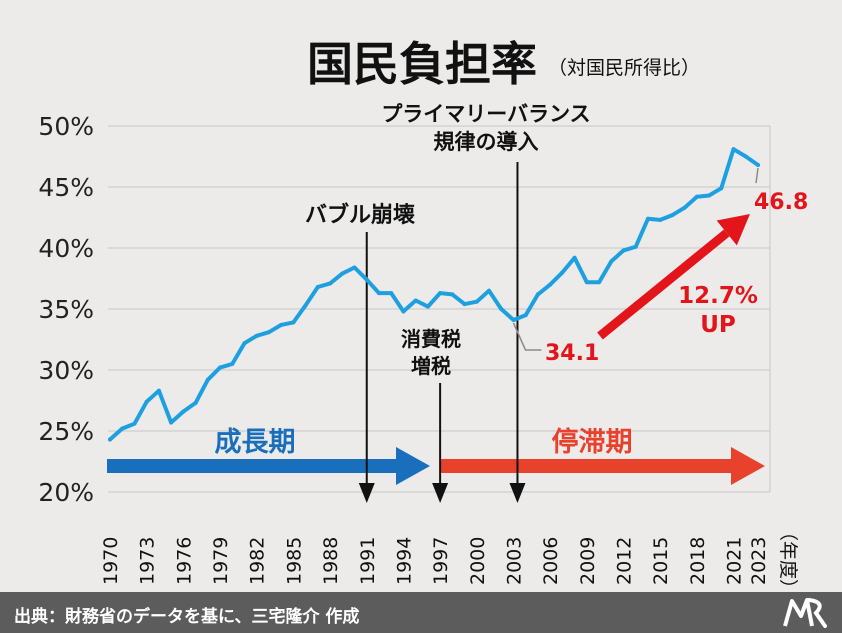  What do you see at coordinates (572, 353) in the screenshot?
I see `start-value-label: 34.1` at bounding box center [572, 353].